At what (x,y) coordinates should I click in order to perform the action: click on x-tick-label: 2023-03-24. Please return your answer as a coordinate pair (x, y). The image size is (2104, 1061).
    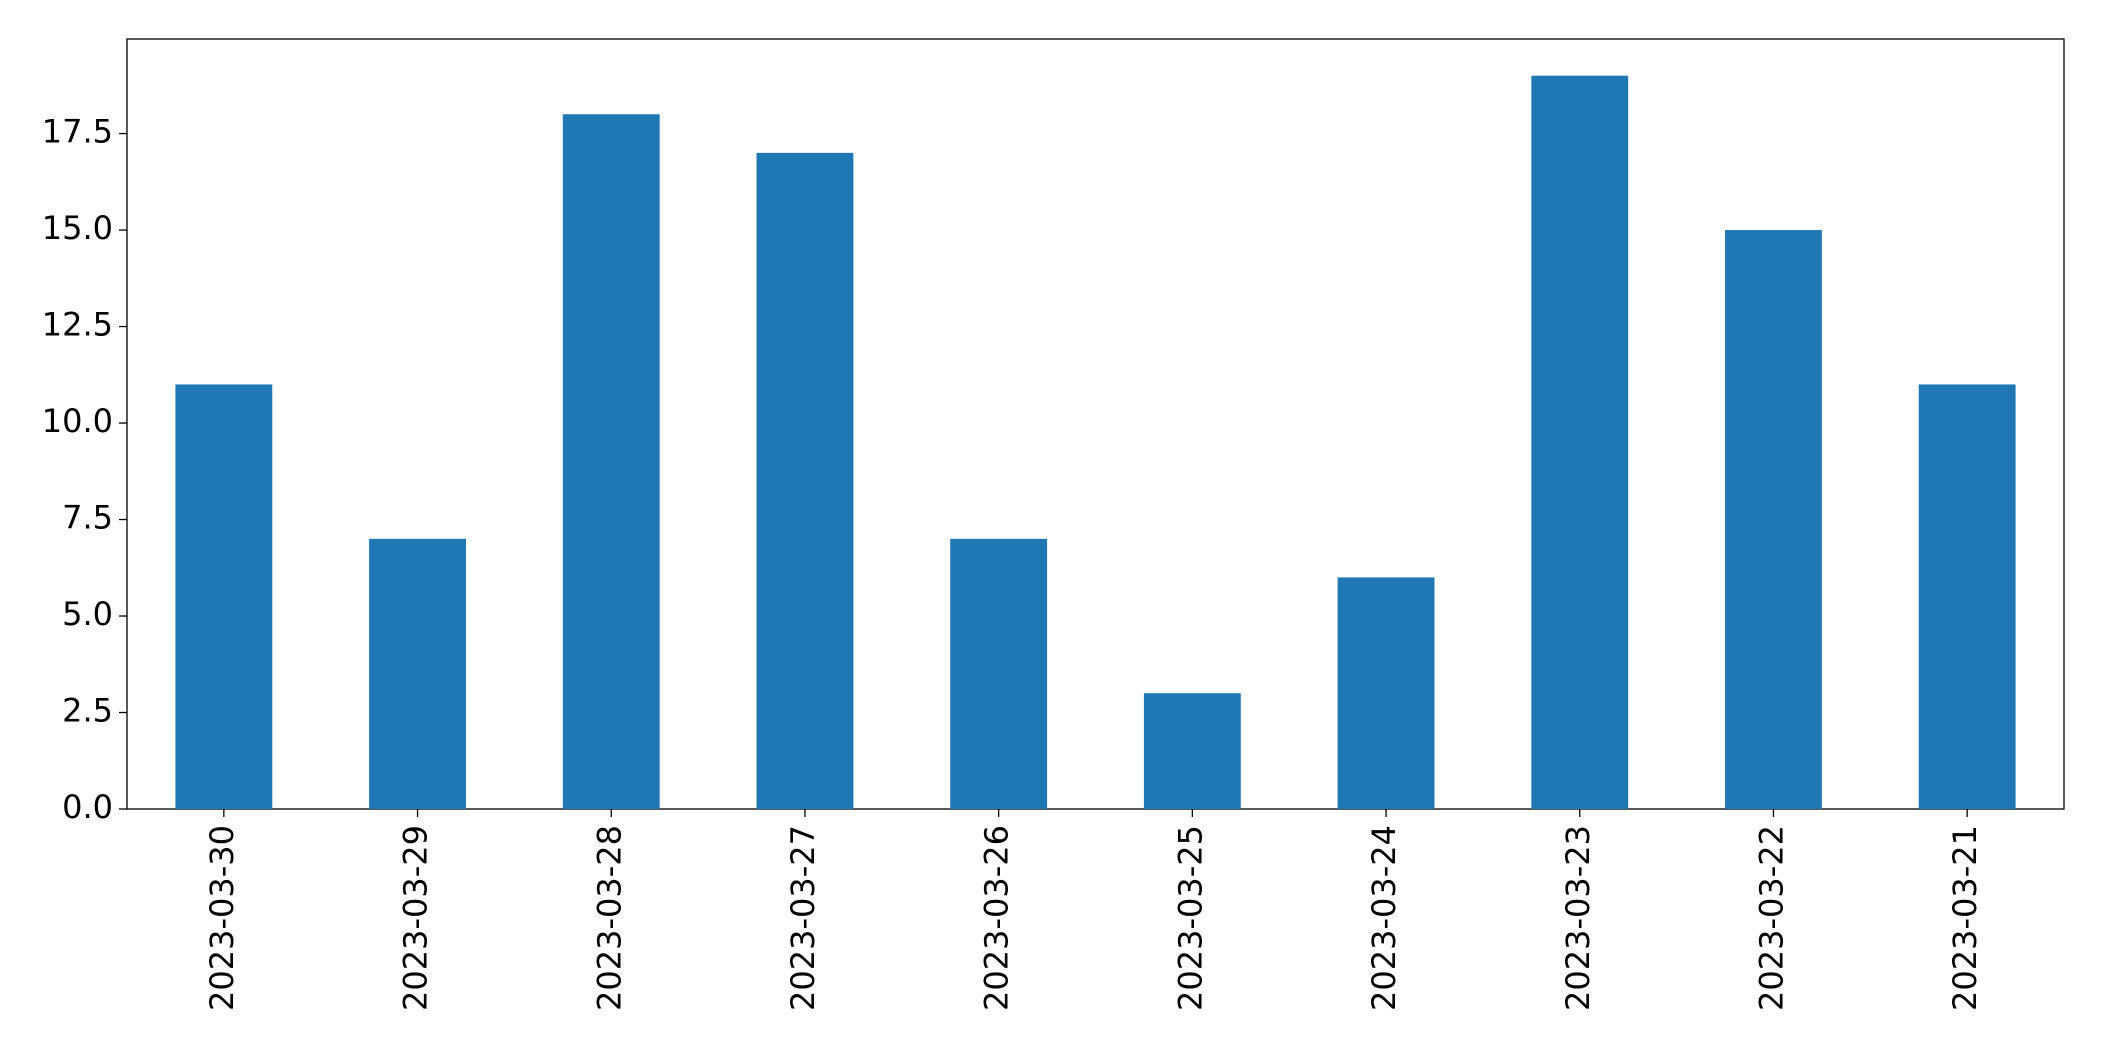
    Looking at the image, I should click on (1384, 918).